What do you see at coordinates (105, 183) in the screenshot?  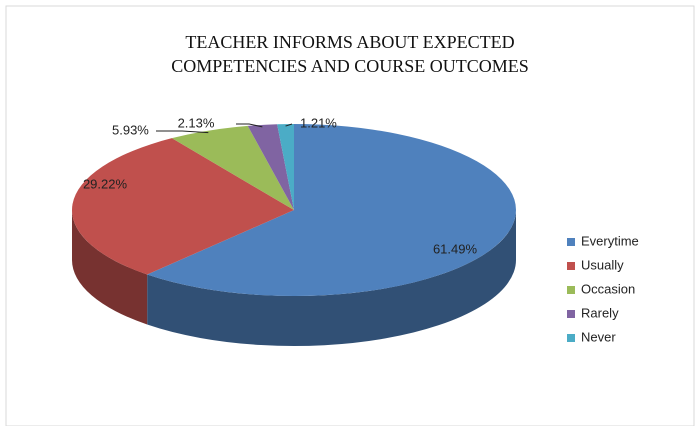 I see `data-label: 29.22%` at bounding box center [105, 183].